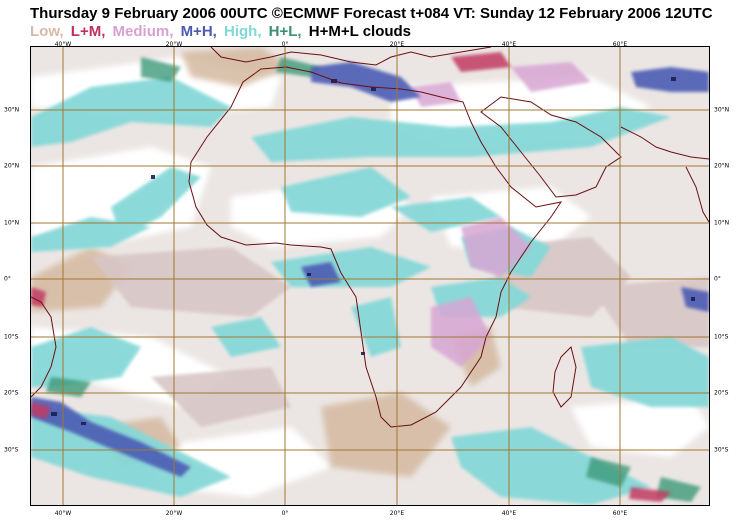 This screenshot has width=739, height=525. What do you see at coordinates (243, 31) in the screenshot?
I see `legend-high: High,` at bounding box center [243, 31].